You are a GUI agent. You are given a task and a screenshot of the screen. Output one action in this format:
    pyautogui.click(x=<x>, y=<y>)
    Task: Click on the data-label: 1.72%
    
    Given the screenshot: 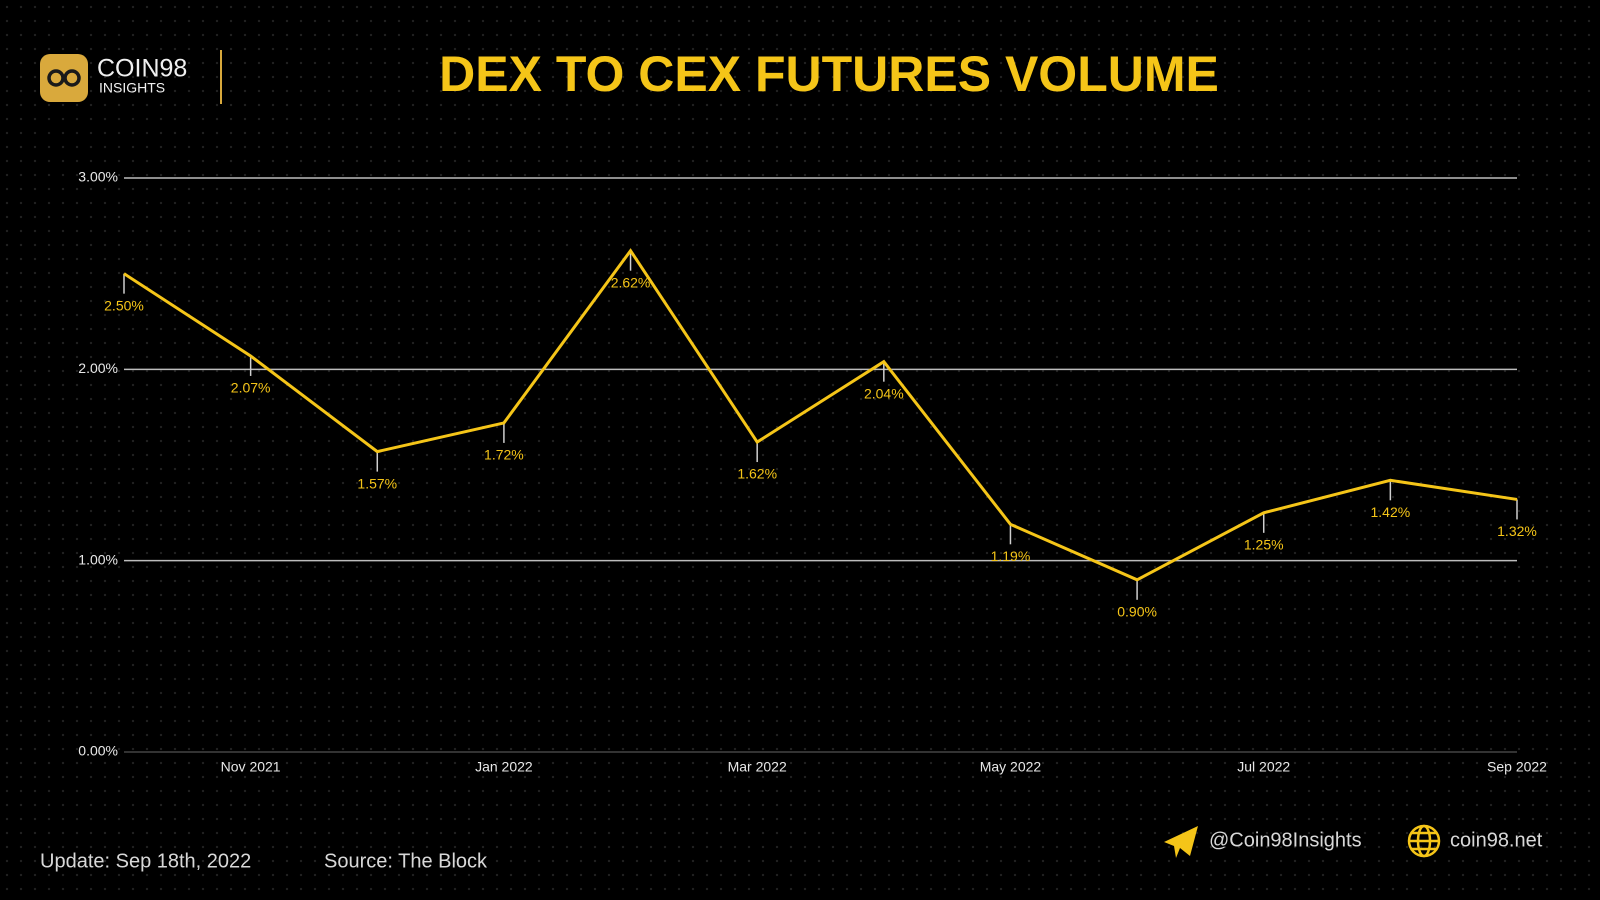 What is the action you would take?
    pyautogui.click(x=504, y=455)
    